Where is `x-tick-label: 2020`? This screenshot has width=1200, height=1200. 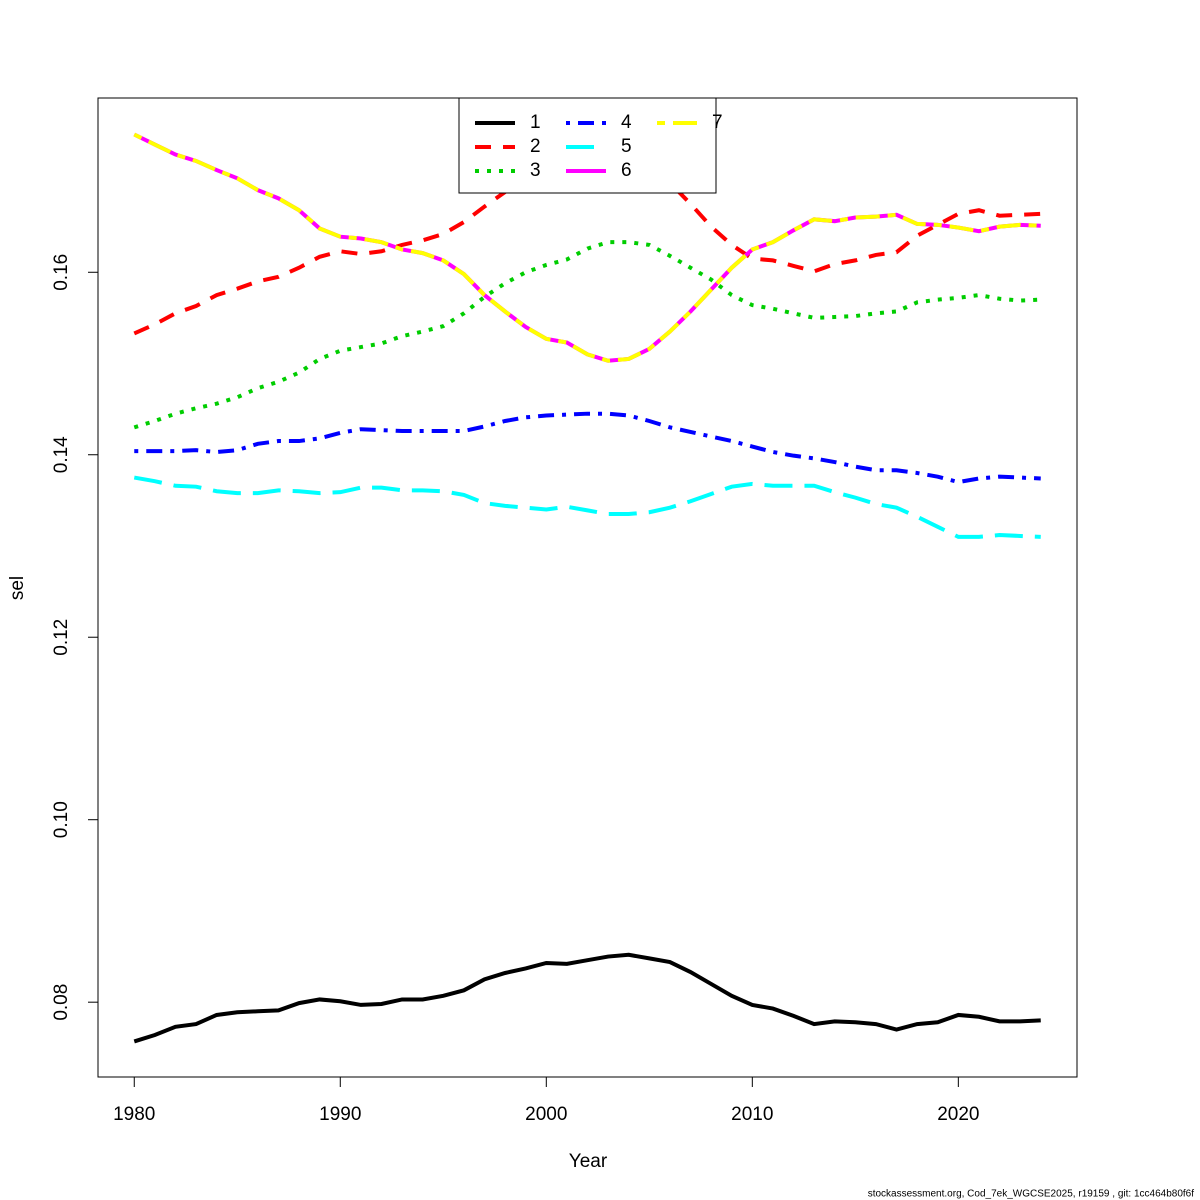 x-tick-label: 2020 is located at coordinates (958, 1114).